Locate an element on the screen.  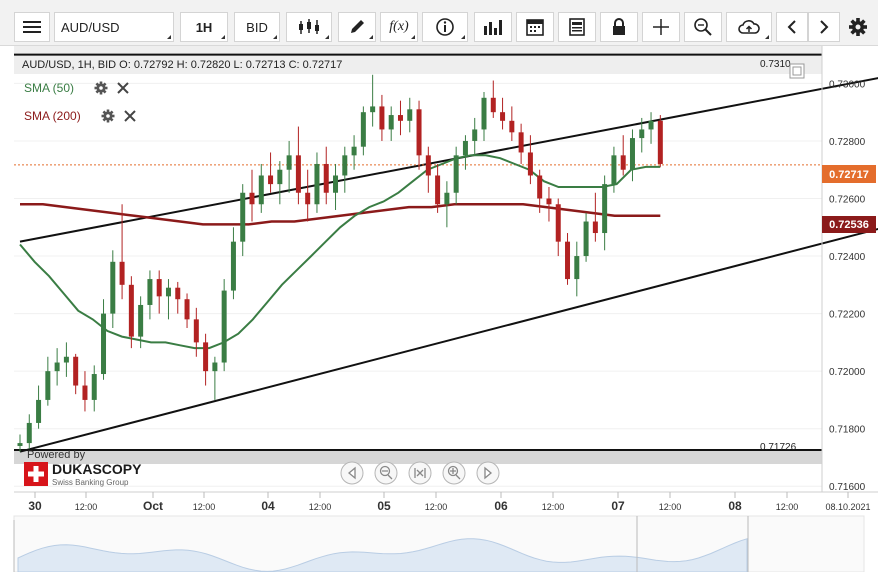
indicator-sma50: SMA (50) is located at coordinates (76, 88).